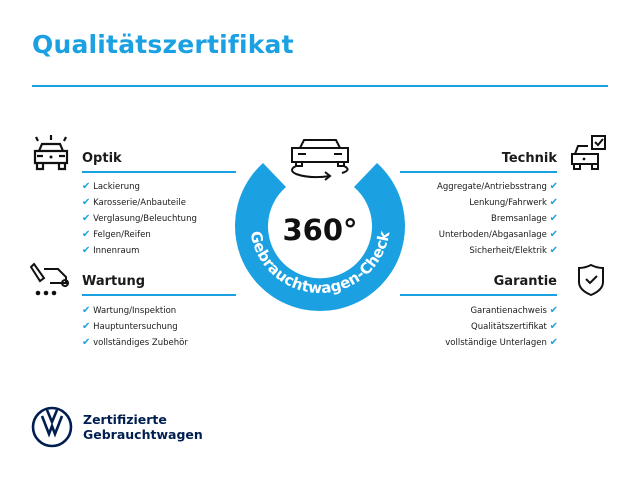 The width and height of the screenshot is (640, 480). Describe the element at coordinates (129, 310) in the screenshot. I see `list-item: ✔ Wartung/Inspektion` at that location.